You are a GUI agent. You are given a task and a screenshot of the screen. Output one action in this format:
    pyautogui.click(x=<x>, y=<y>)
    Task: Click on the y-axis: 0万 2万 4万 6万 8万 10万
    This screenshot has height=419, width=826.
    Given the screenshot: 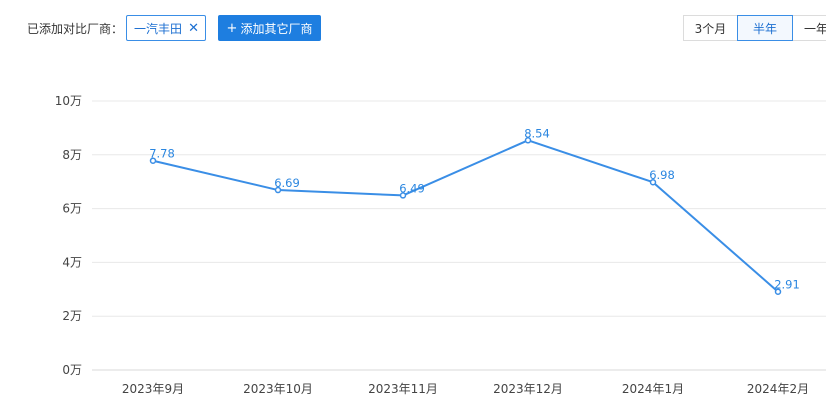 What is the action you would take?
    pyautogui.click(x=68, y=235)
    